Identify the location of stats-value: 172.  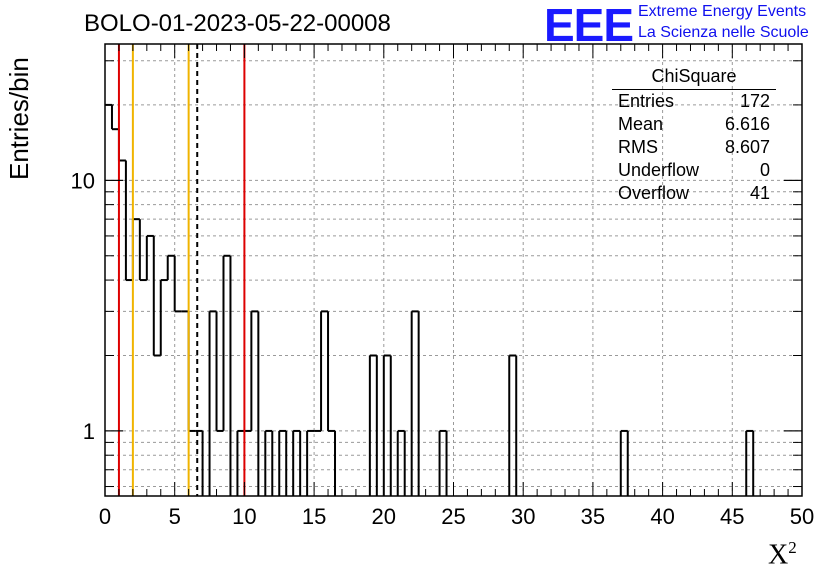
(754, 101).